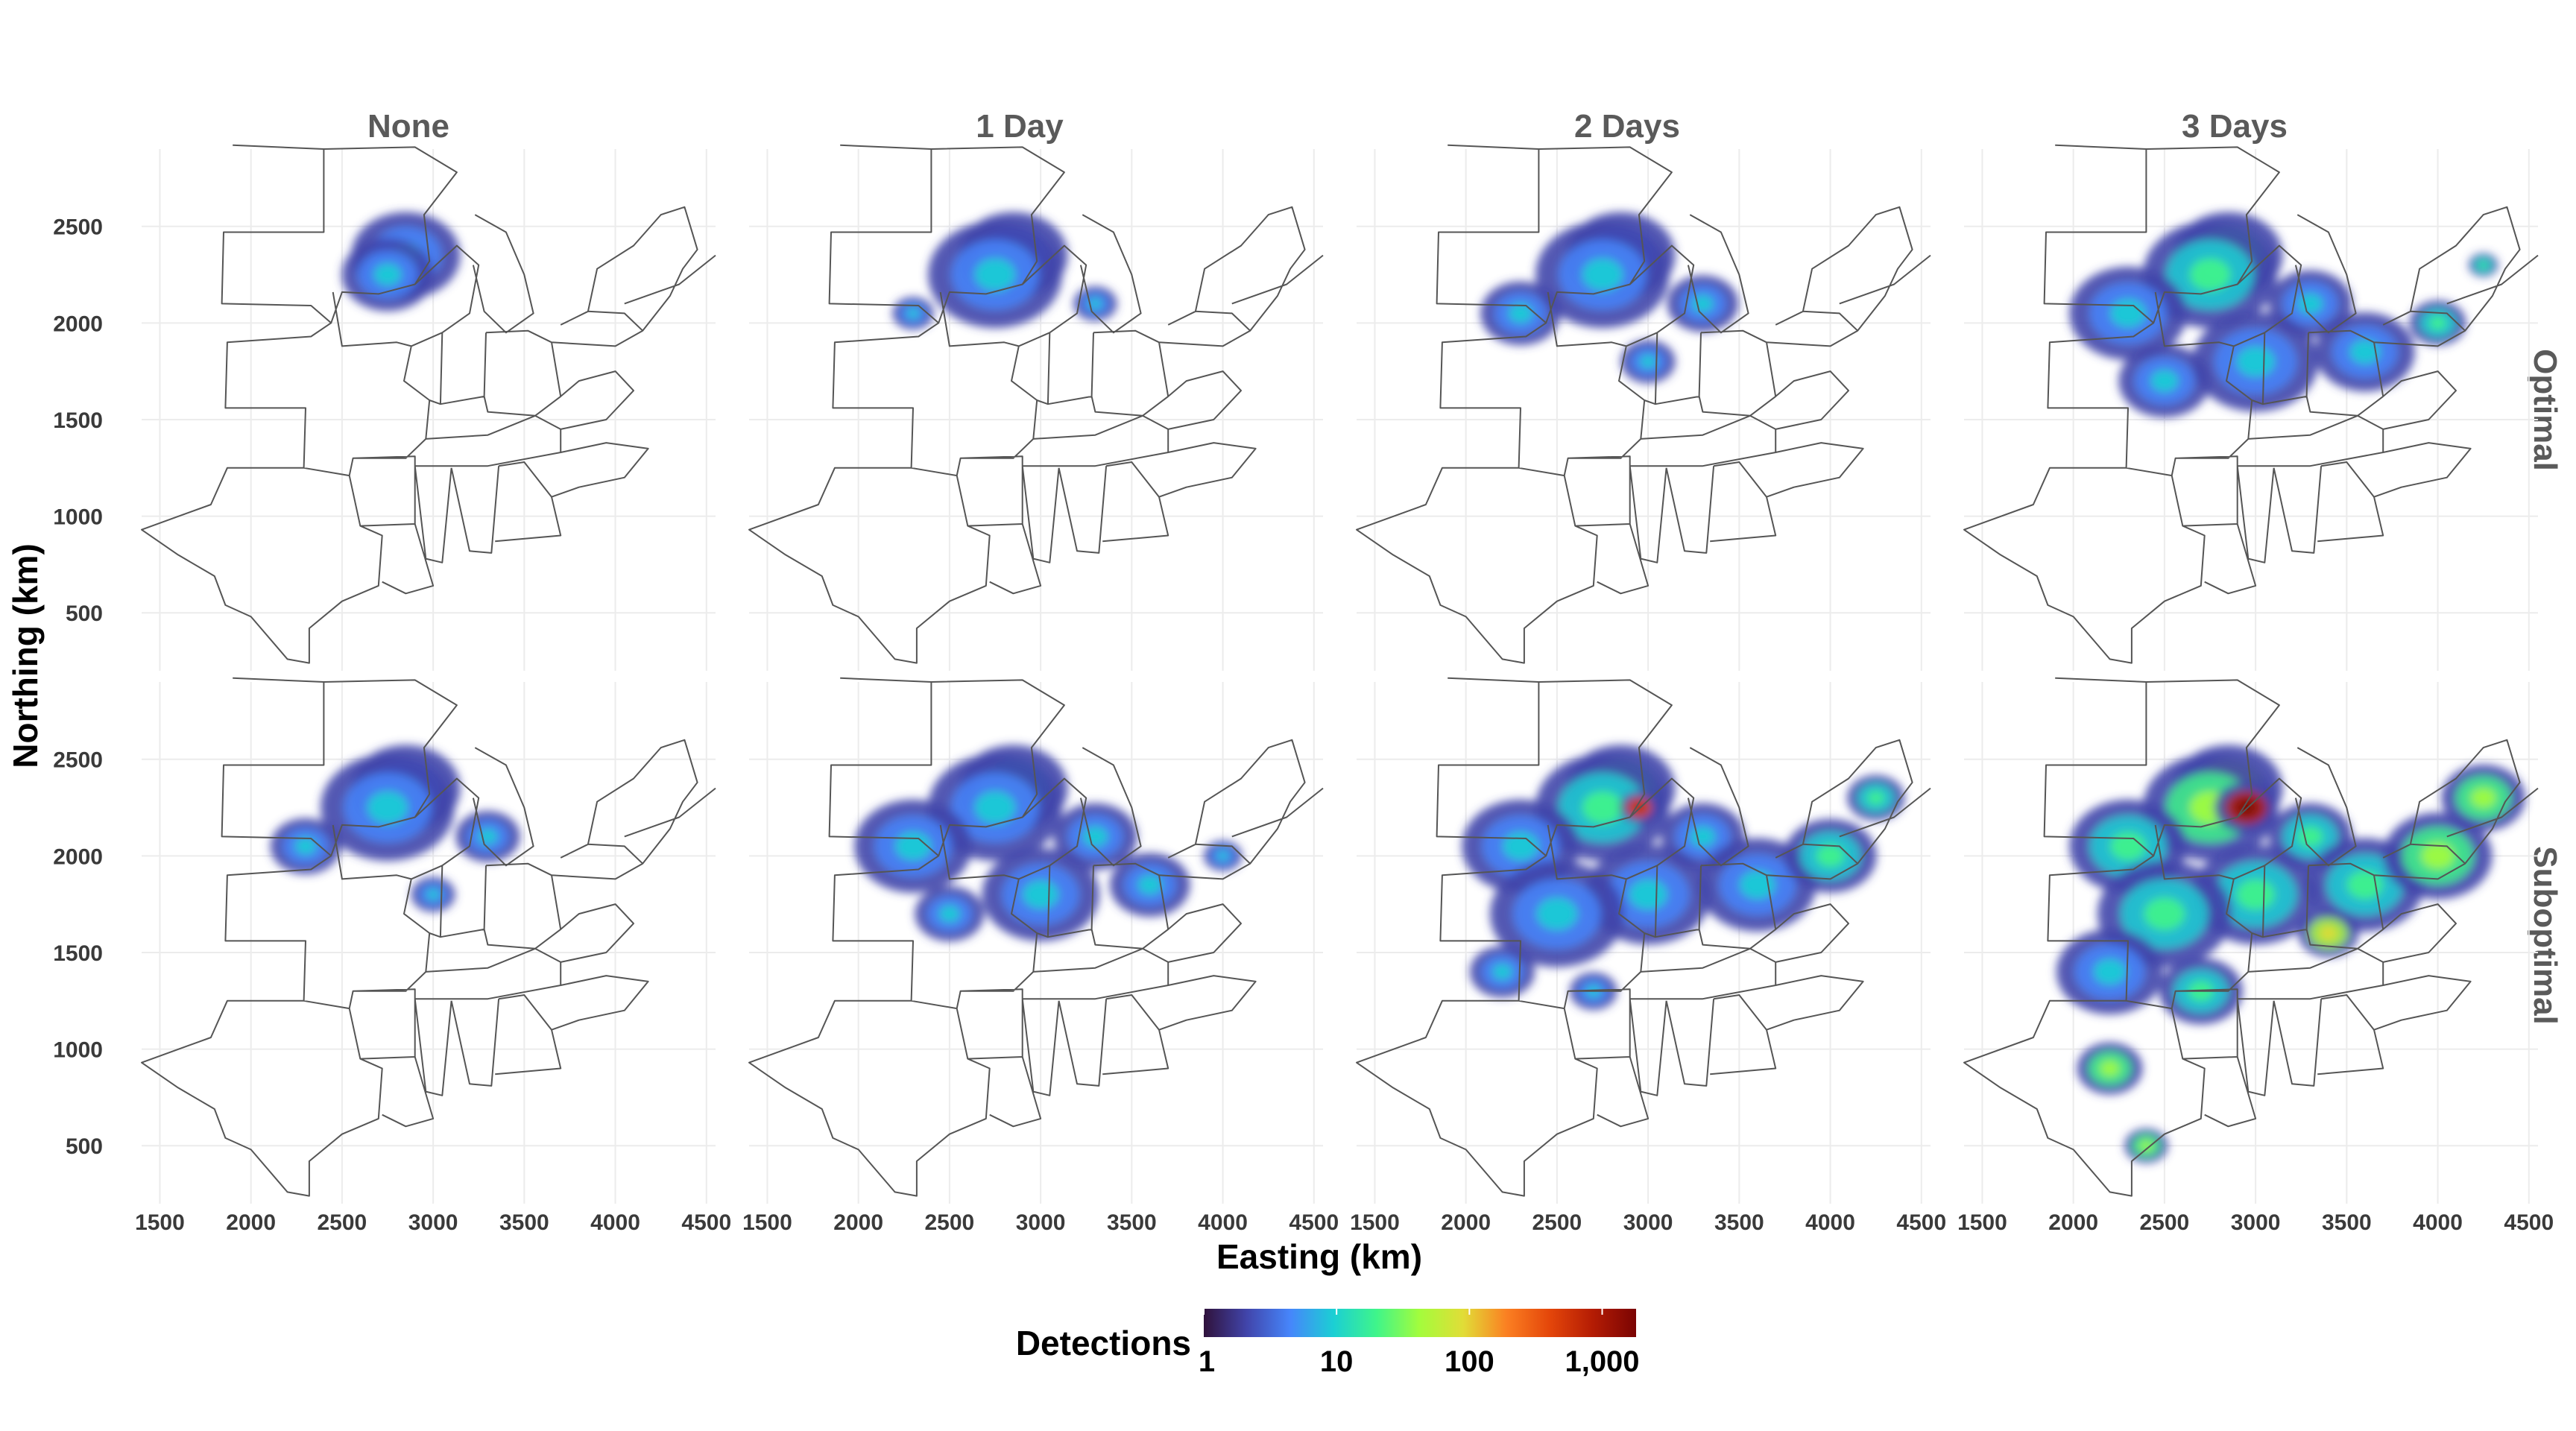 The width and height of the screenshot is (2576, 1431). I want to click on row-title-0: Optimal, so click(2545, 410).